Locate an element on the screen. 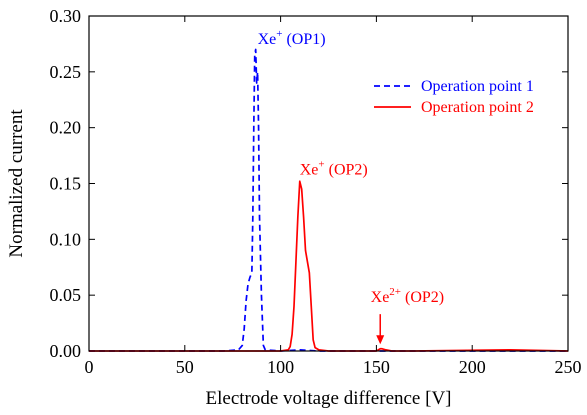  annotation-op2-single: Xe+ (OP2) is located at coordinates (334, 169).